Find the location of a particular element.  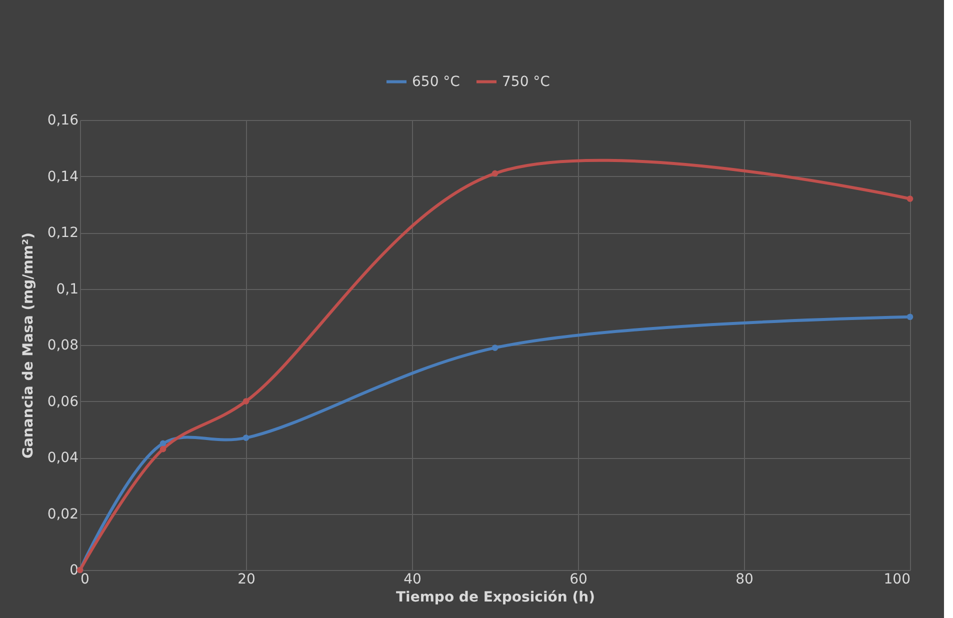

legend-label: 650 °C is located at coordinates (436, 82).